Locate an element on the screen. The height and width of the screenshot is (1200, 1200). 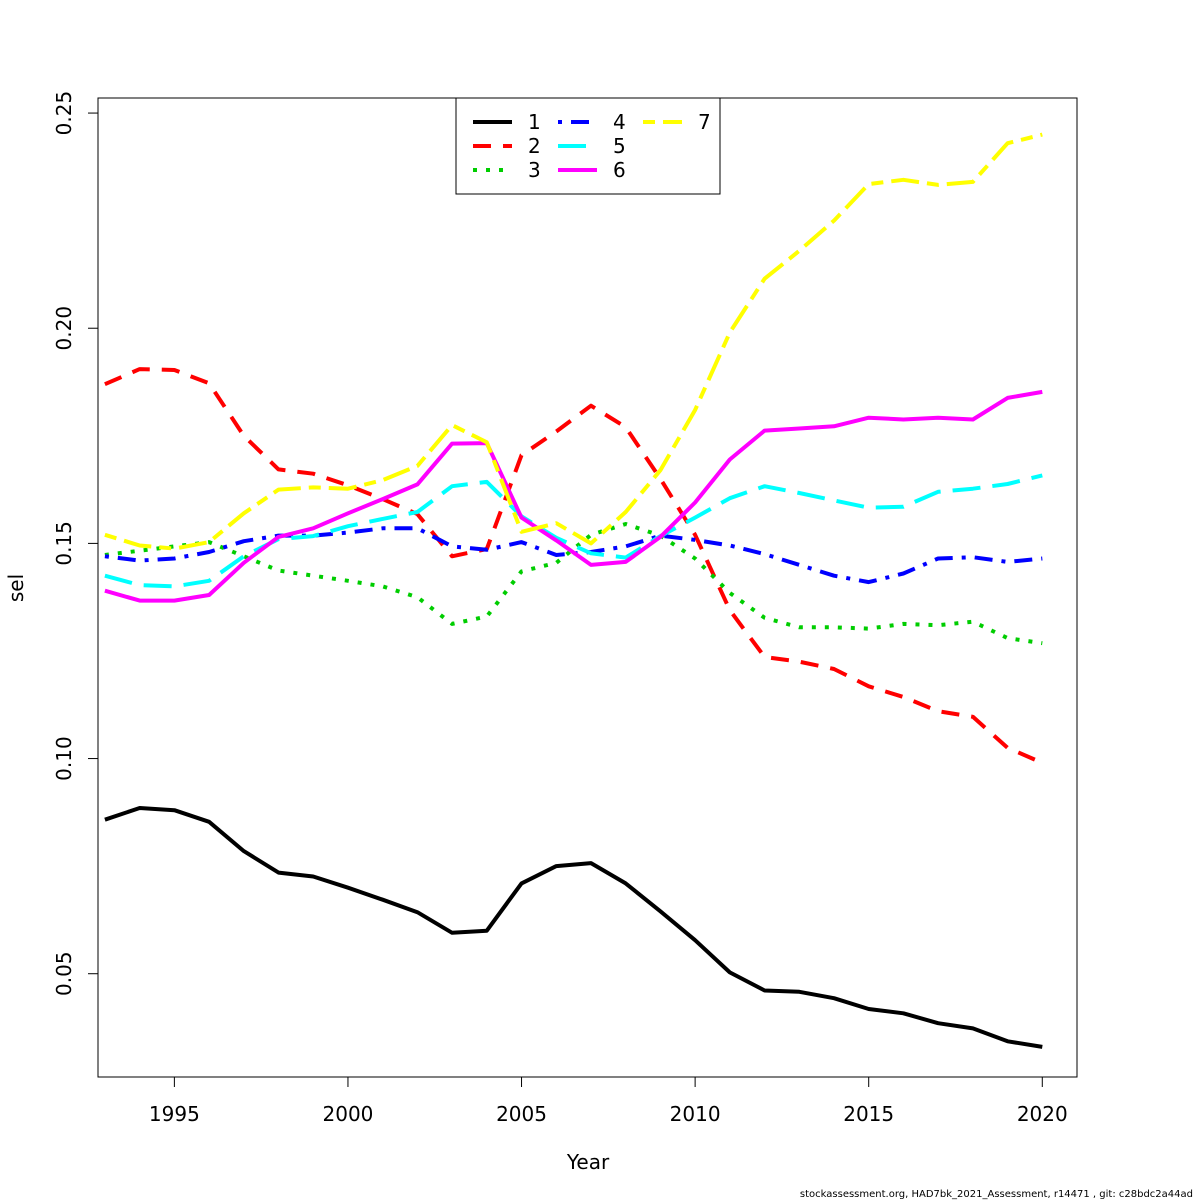
legend: 123 456 7 is located at coordinates (588, 146).